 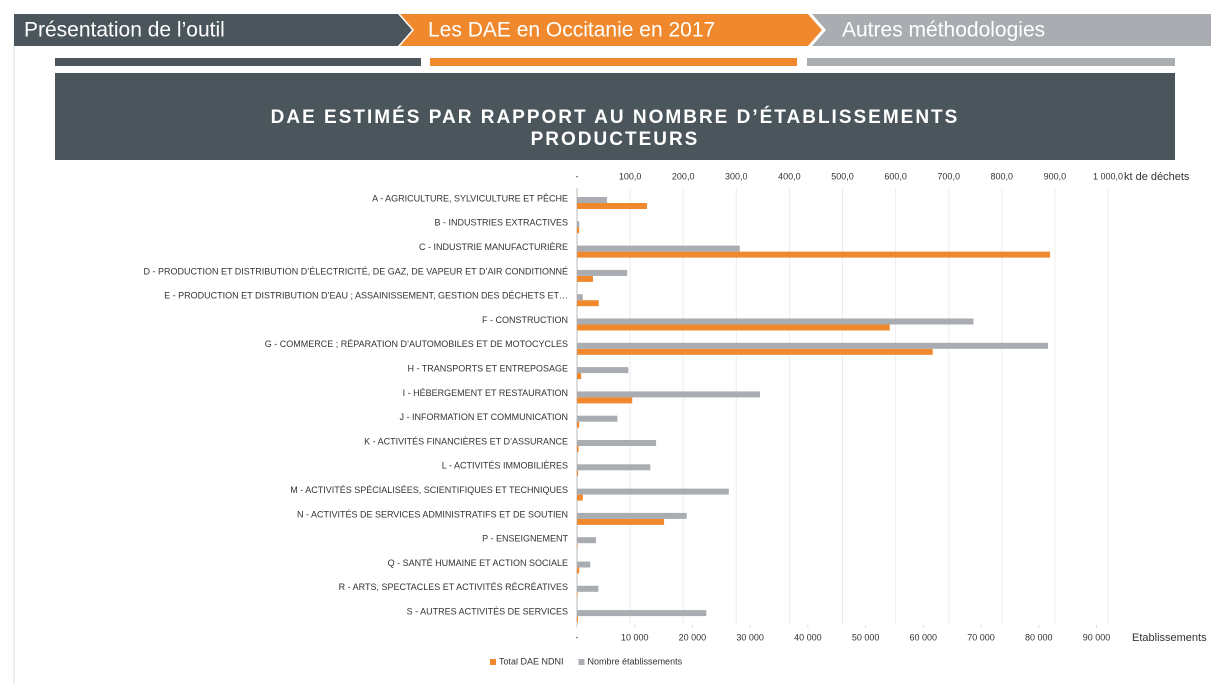 I want to click on x2-tick-label: 700,0, so click(x=948, y=176).